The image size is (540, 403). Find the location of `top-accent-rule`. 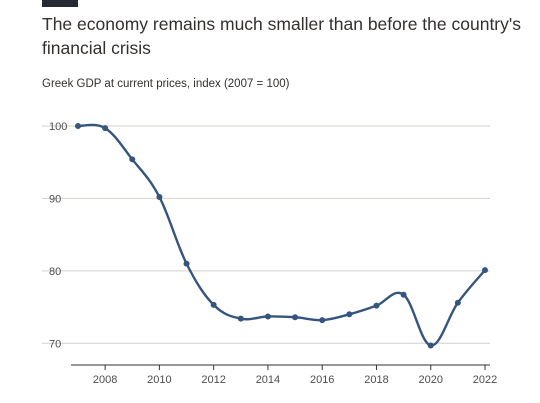

top-accent-rule is located at coordinates (60, 3).